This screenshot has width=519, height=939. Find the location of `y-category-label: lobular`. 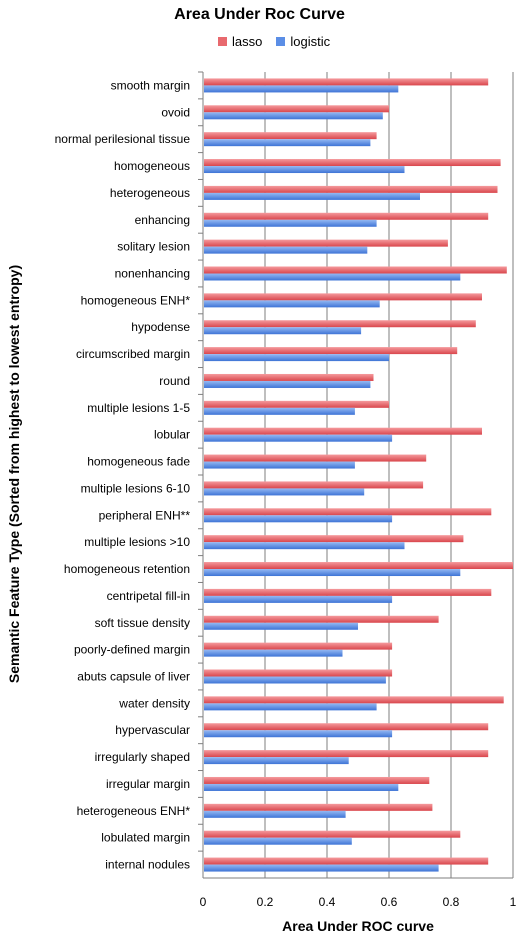

y-category-label: lobular is located at coordinates (172, 435).